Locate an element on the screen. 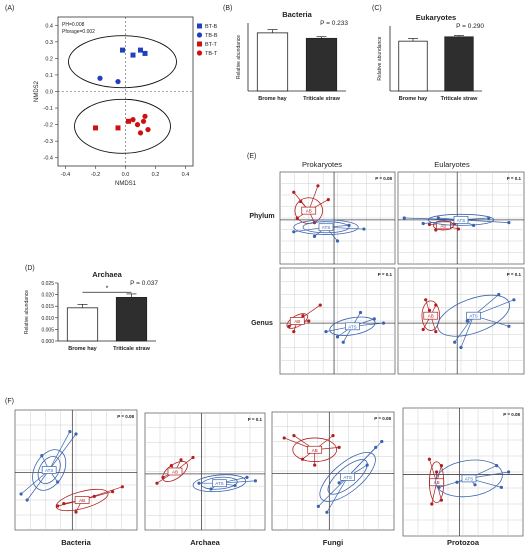 The width and height of the screenshot is (529, 550). row-title: Genus is located at coordinates (262, 323).